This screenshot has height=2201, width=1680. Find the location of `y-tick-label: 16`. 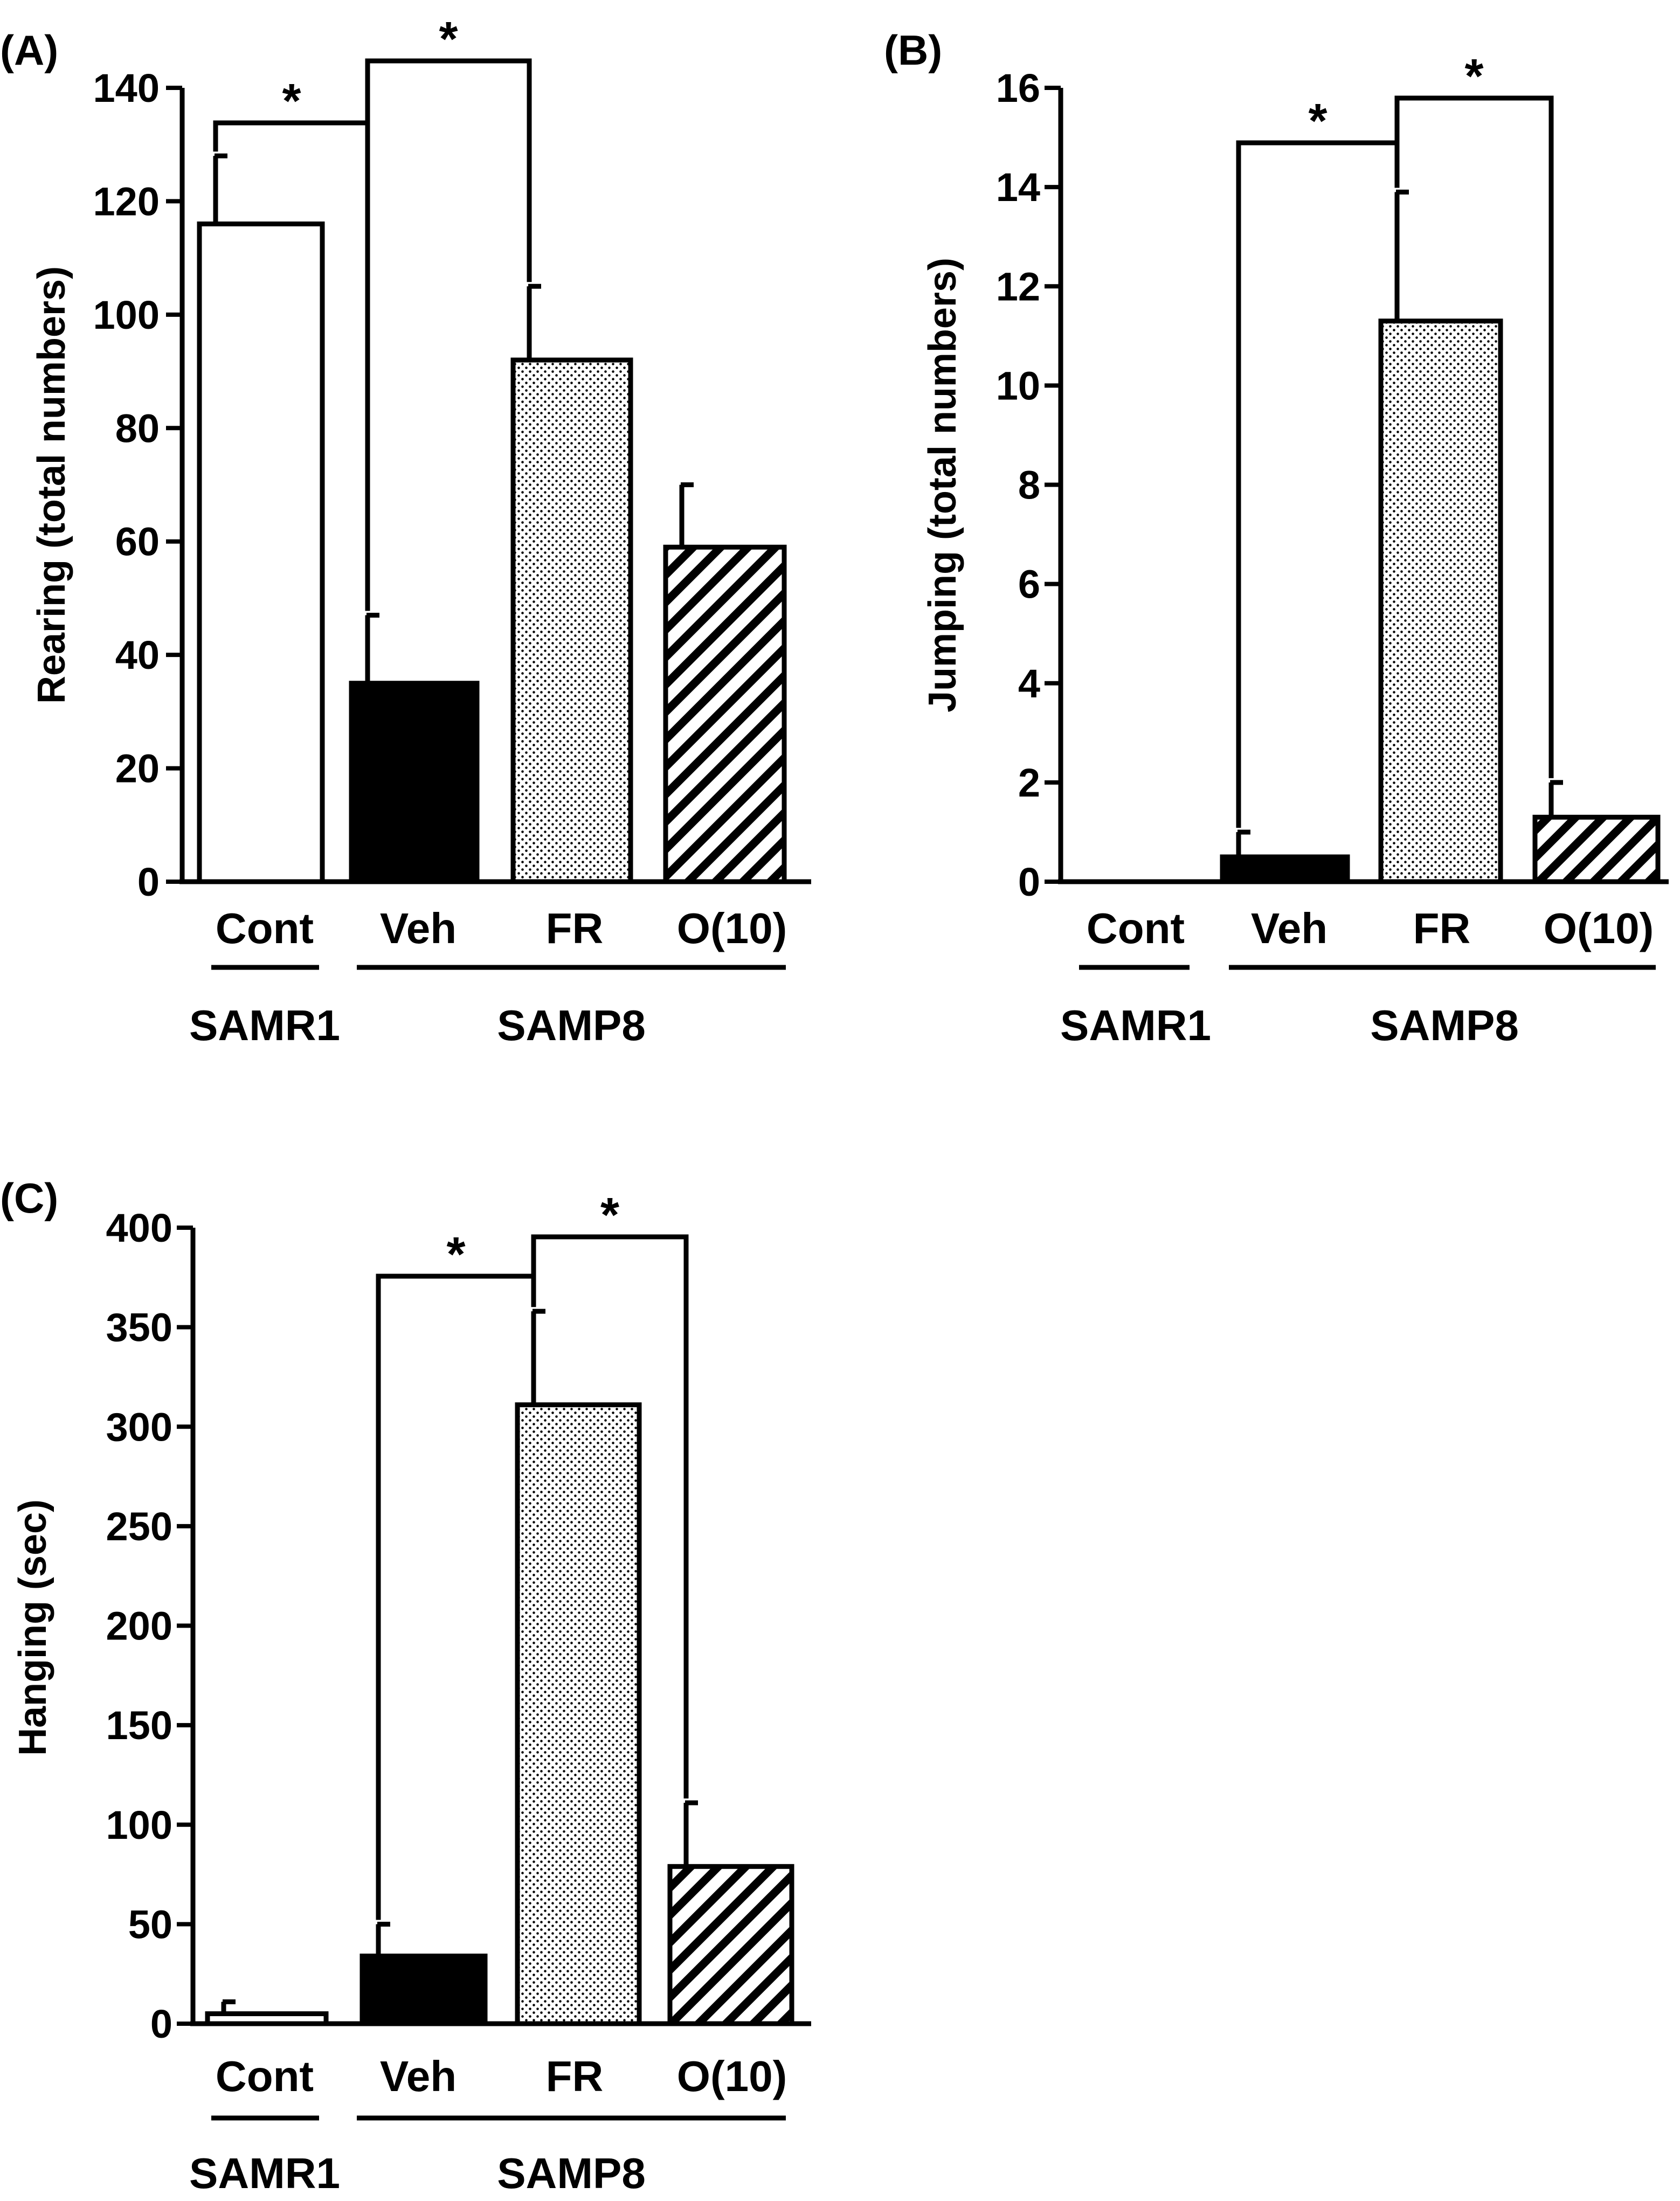

y-tick-label: 16 is located at coordinates (1018, 88).